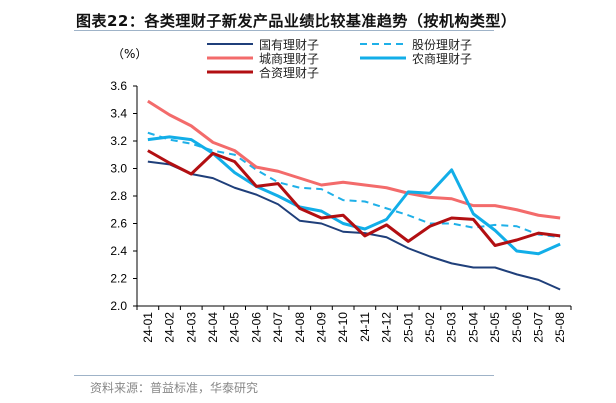 The width and height of the screenshot is (616, 403). I want to click on x-tick-label: 25-05, so click(495, 327).